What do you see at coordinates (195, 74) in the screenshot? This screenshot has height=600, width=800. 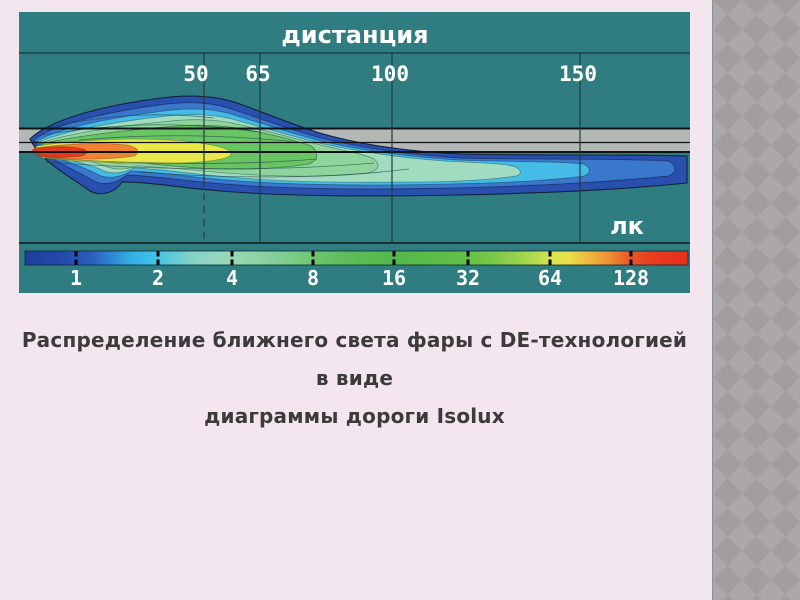 I see `distance-label-50: 50` at bounding box center [195, 74].